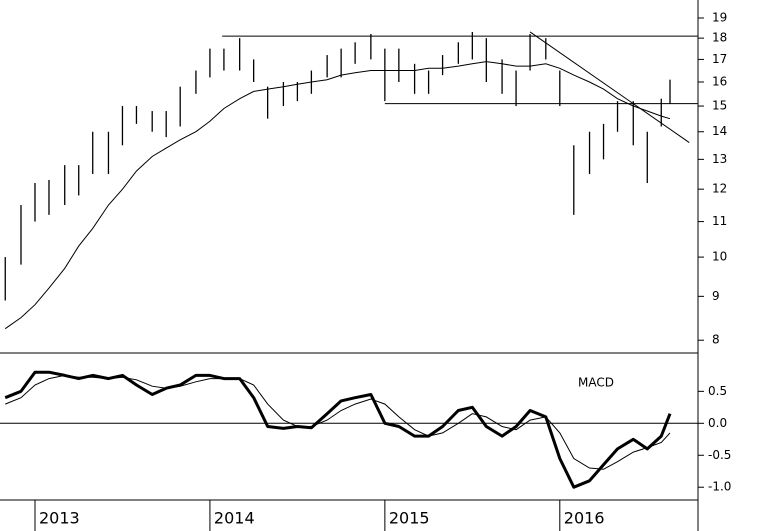 This screenshot has width=760, height=531. Describe the element at coordinates (716, 340) in the screenshot. I see `y-tick-label: 8` at that location.